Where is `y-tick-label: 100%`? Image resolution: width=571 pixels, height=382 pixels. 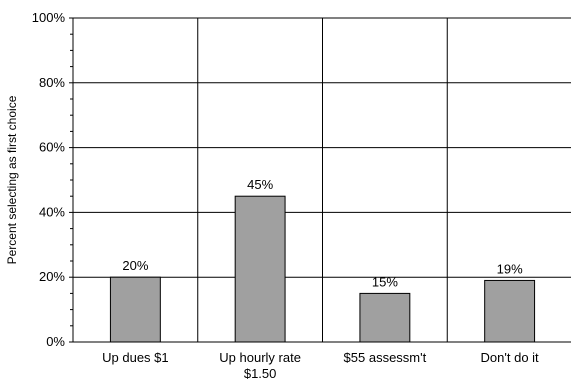
y-tick-label: 100% is located at coordinates (49, 17).